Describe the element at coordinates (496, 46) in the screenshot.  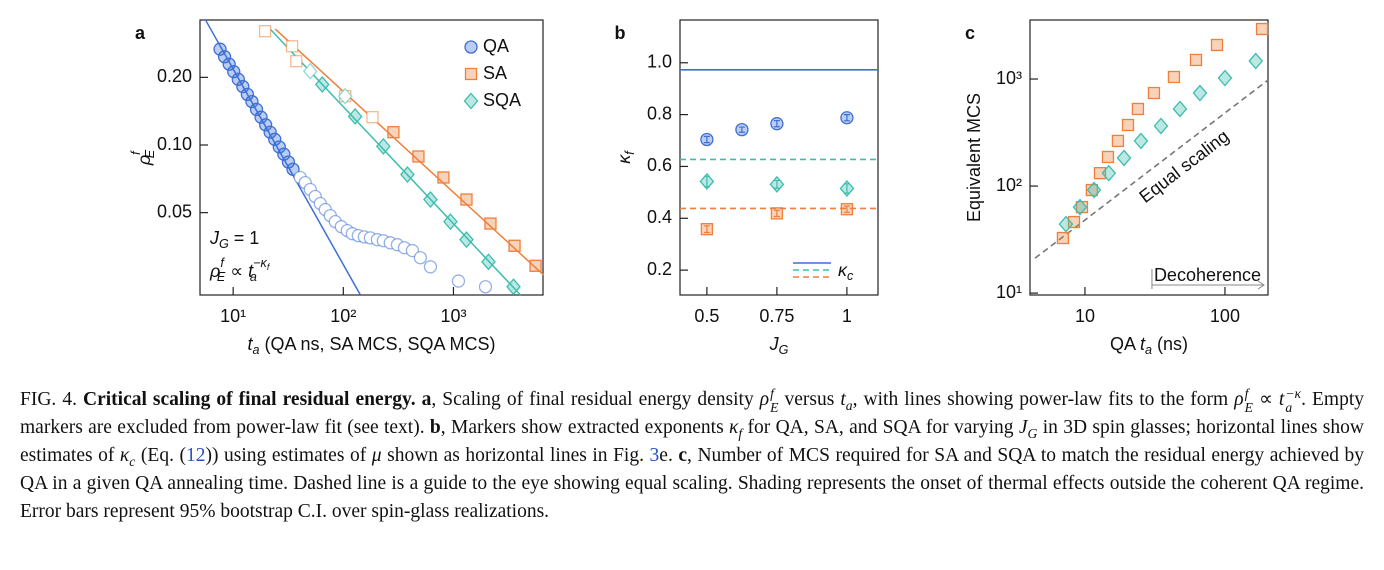
I see `legend-label: QA` at that location.